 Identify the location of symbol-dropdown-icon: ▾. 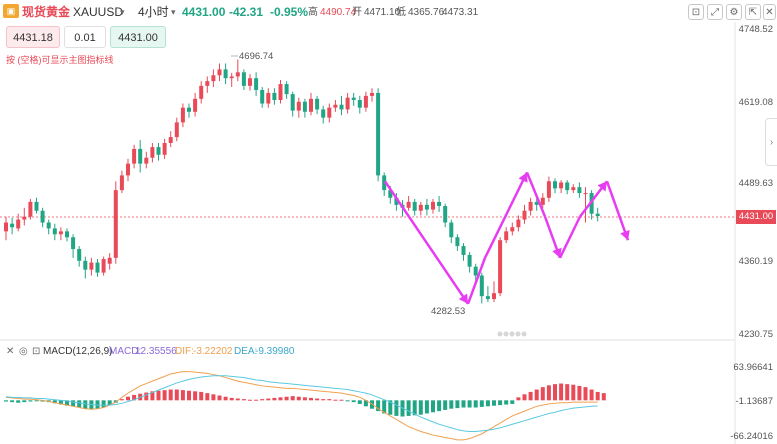
(122, 12).